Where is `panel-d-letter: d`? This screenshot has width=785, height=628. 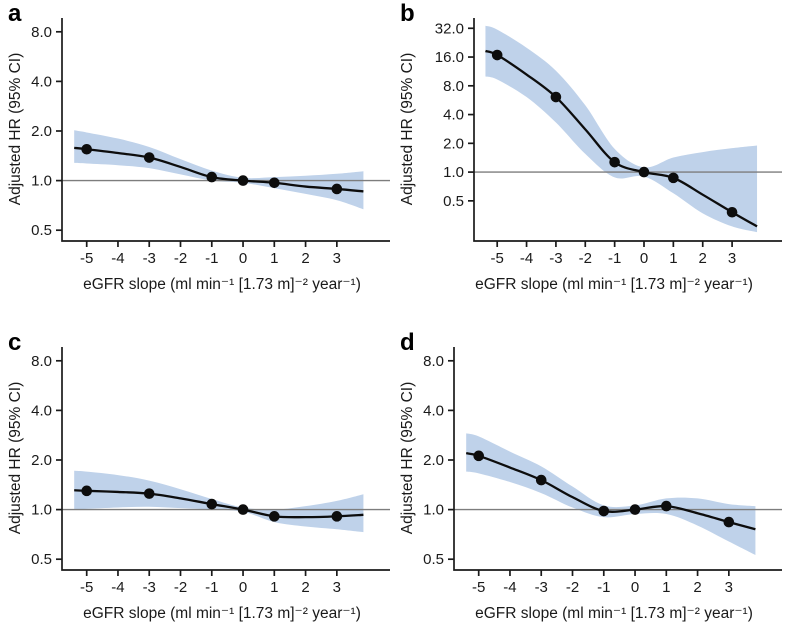 panel-d-letter: d is located at coordinates (407, 342).